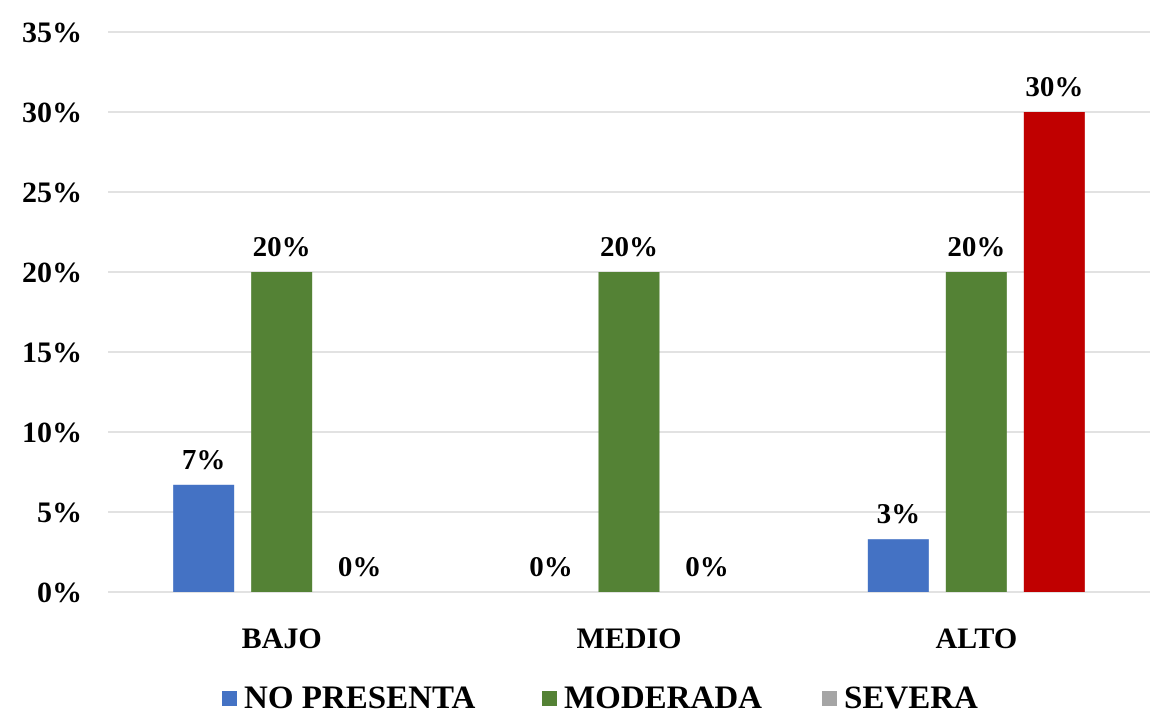  What do you see at coordinates (976, 432) in the screenshot?
I see `bar-alto-moderada` at bounding box center [976, 432].